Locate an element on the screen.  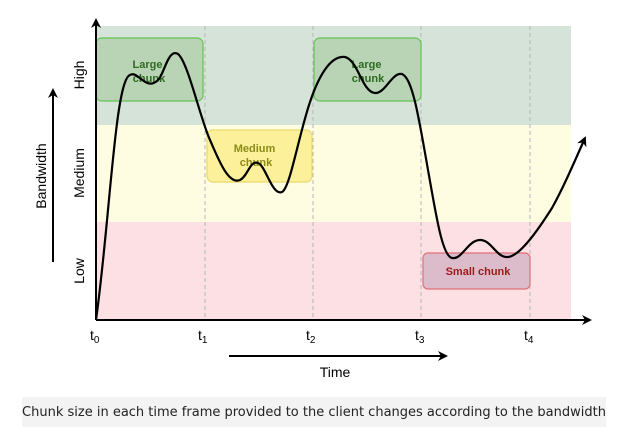
tick-t3-sub: 3 is located at coordinates (422, 340).